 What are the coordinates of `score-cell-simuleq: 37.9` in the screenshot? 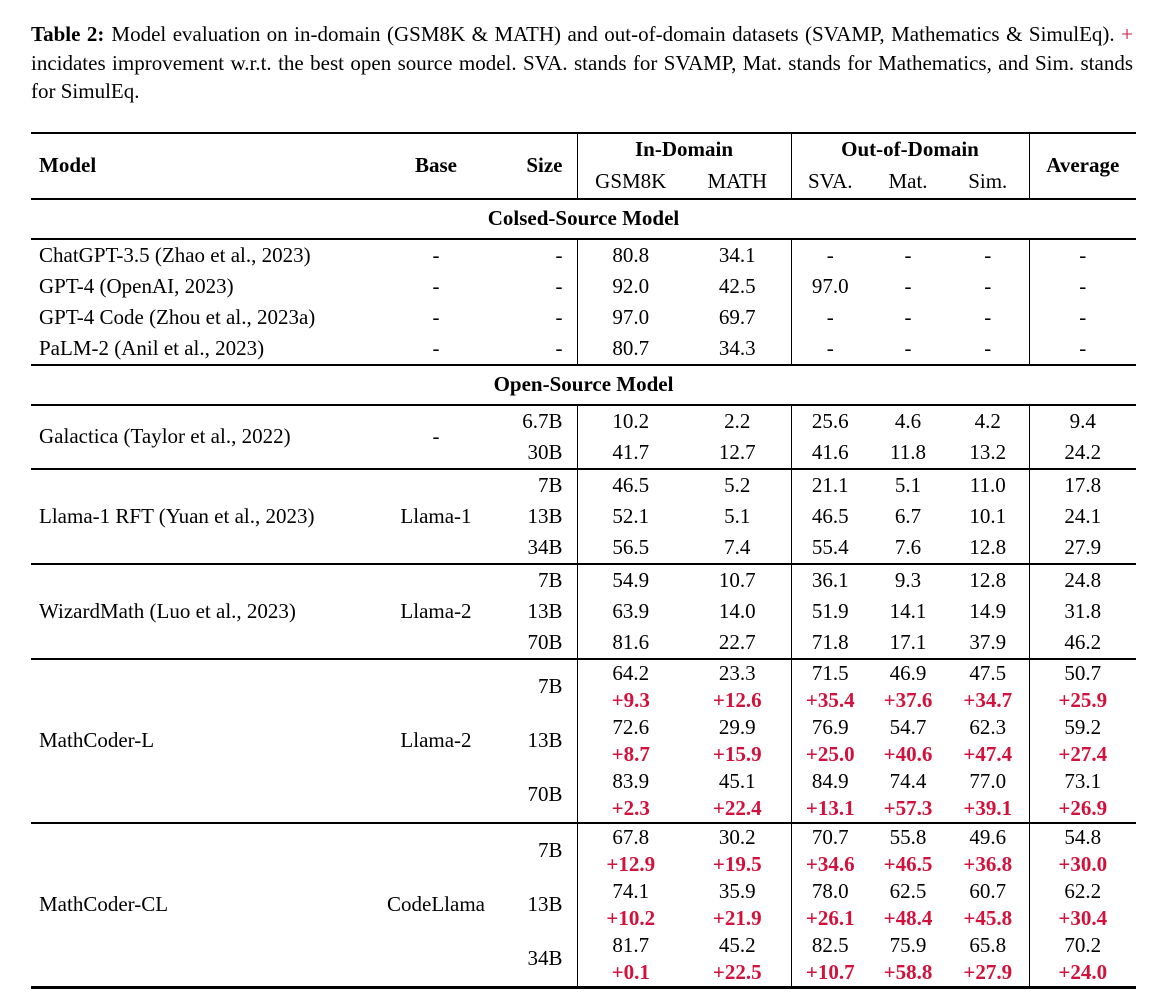 It's located at (988, 641).